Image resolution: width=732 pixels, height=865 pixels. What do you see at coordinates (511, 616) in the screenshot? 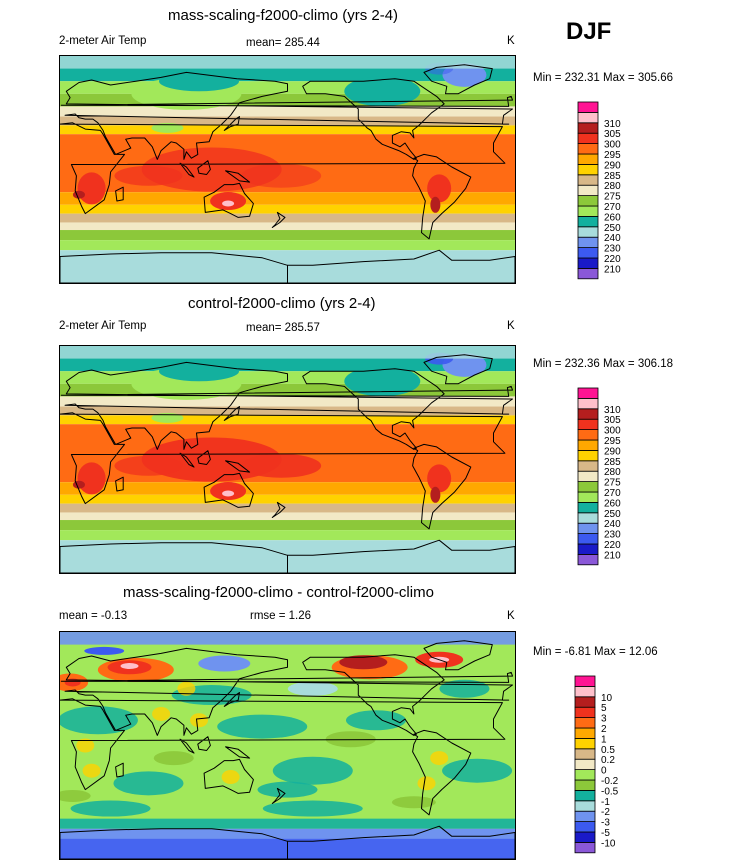
I see `panel3-units: K` at bounding box center [511, 616].